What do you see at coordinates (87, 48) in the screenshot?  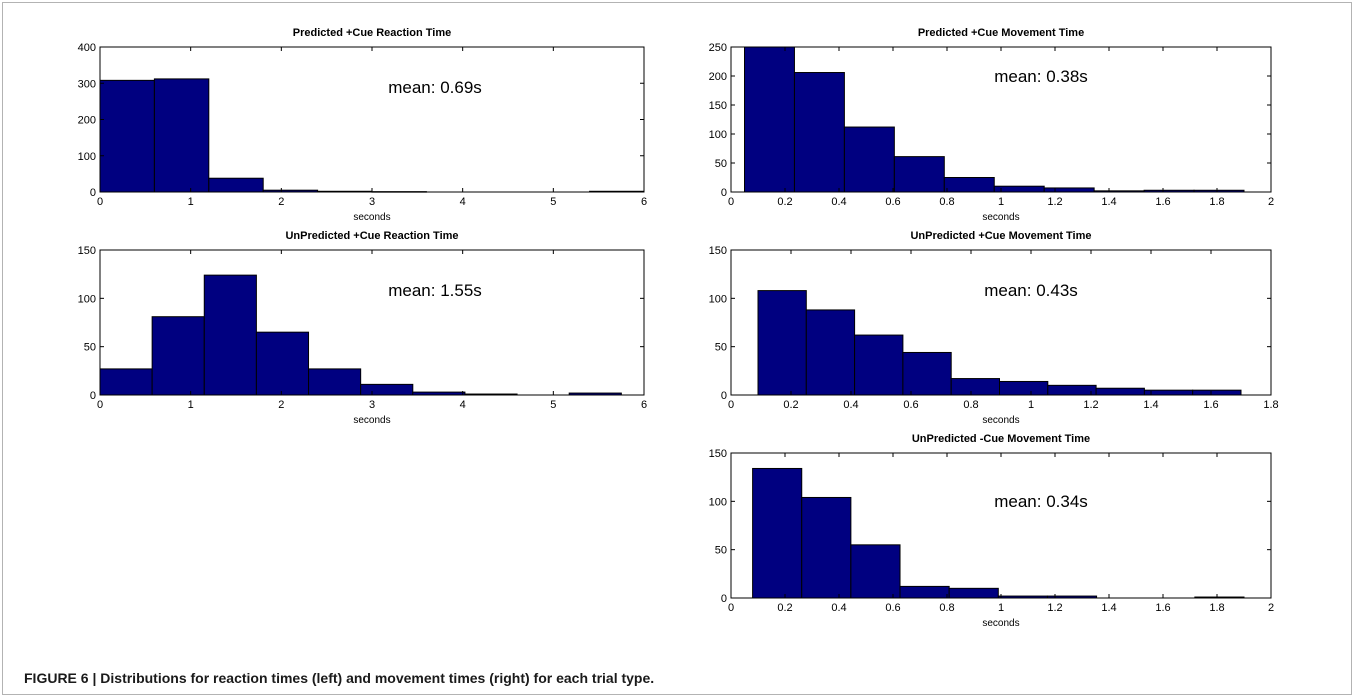 I see `y-tick-label: 400` at bounding box center [87, 48].